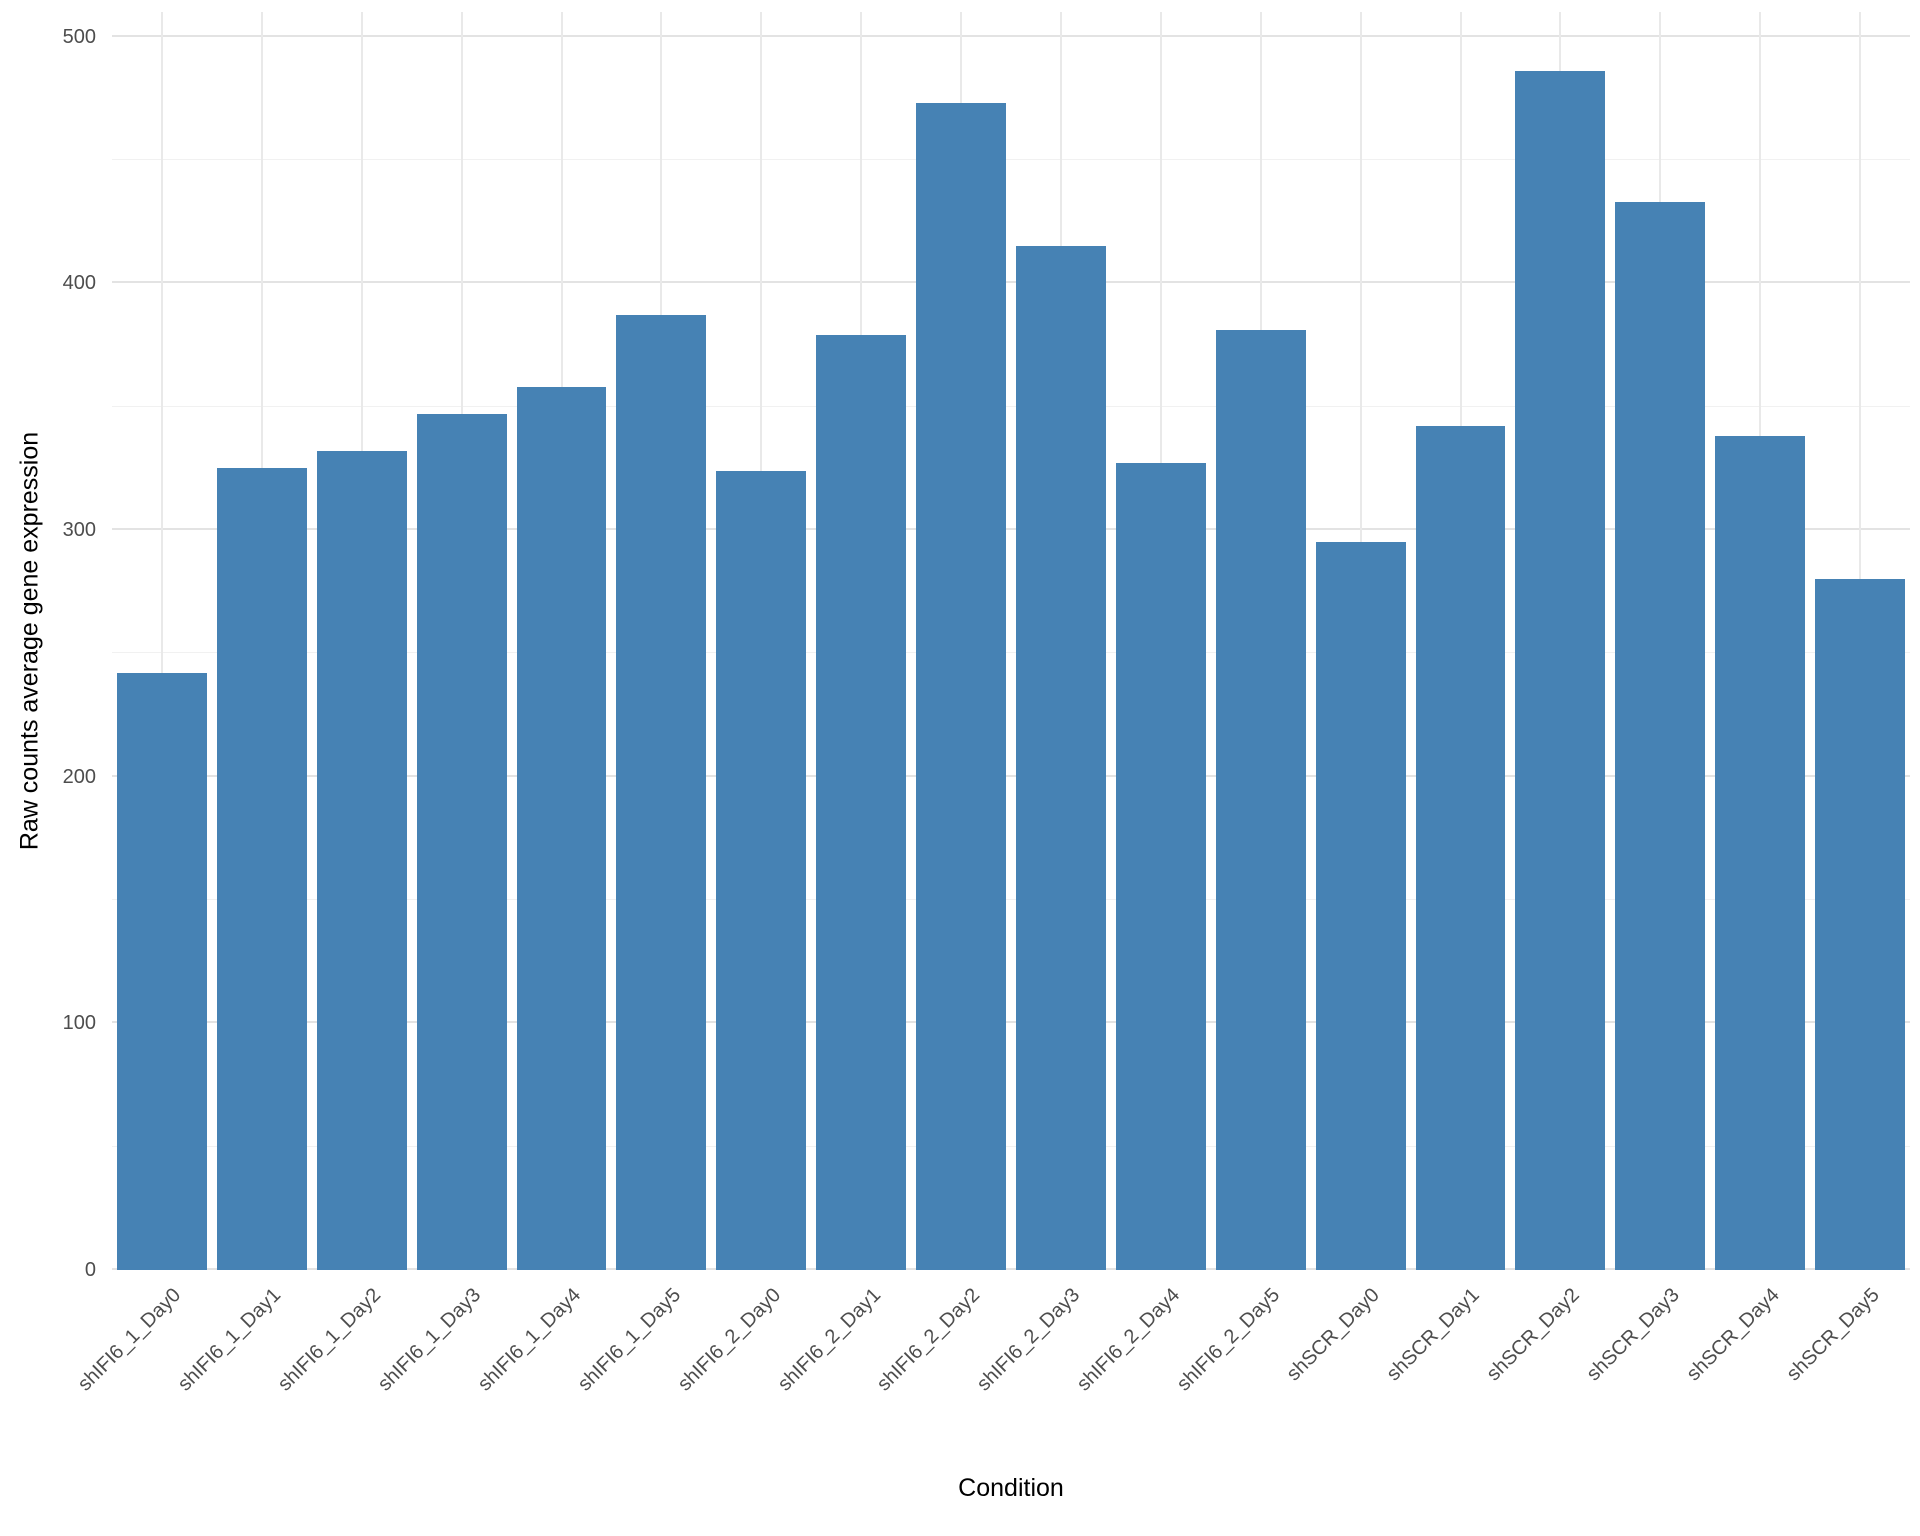 The height and width of the screenshot is (1536, 1920). What do you see at coordinates (229, 1340) in the screenshot?
I see `x-tick-label: shIFI6_1_Day1` at bounding box center [229, 1340].